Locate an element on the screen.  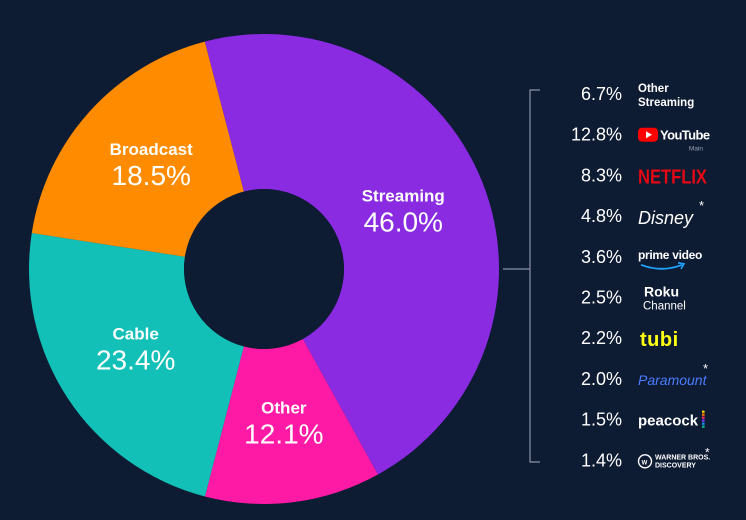
slice-cable is located at coordinates (136, 365).